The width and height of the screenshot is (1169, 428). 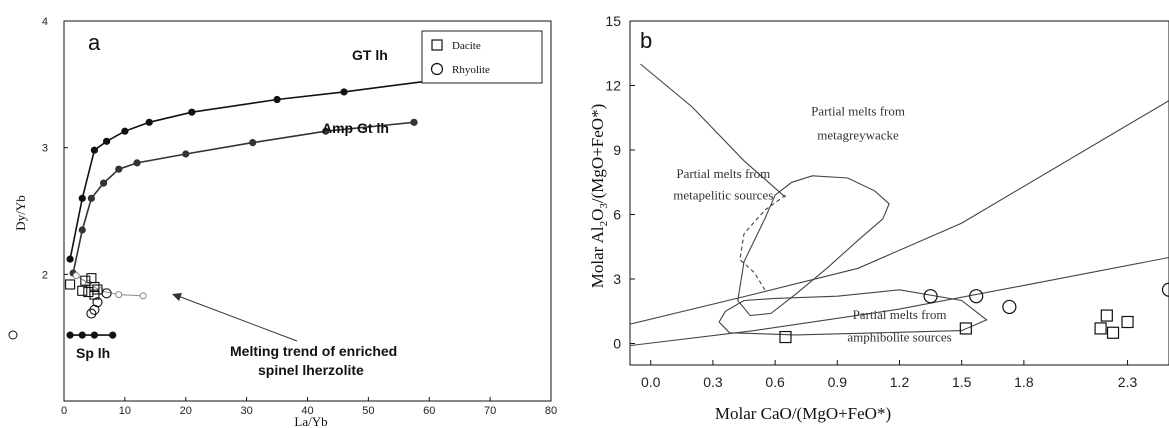 I want to click on chart-a-panel-label: a, so click(x=94, y=42).